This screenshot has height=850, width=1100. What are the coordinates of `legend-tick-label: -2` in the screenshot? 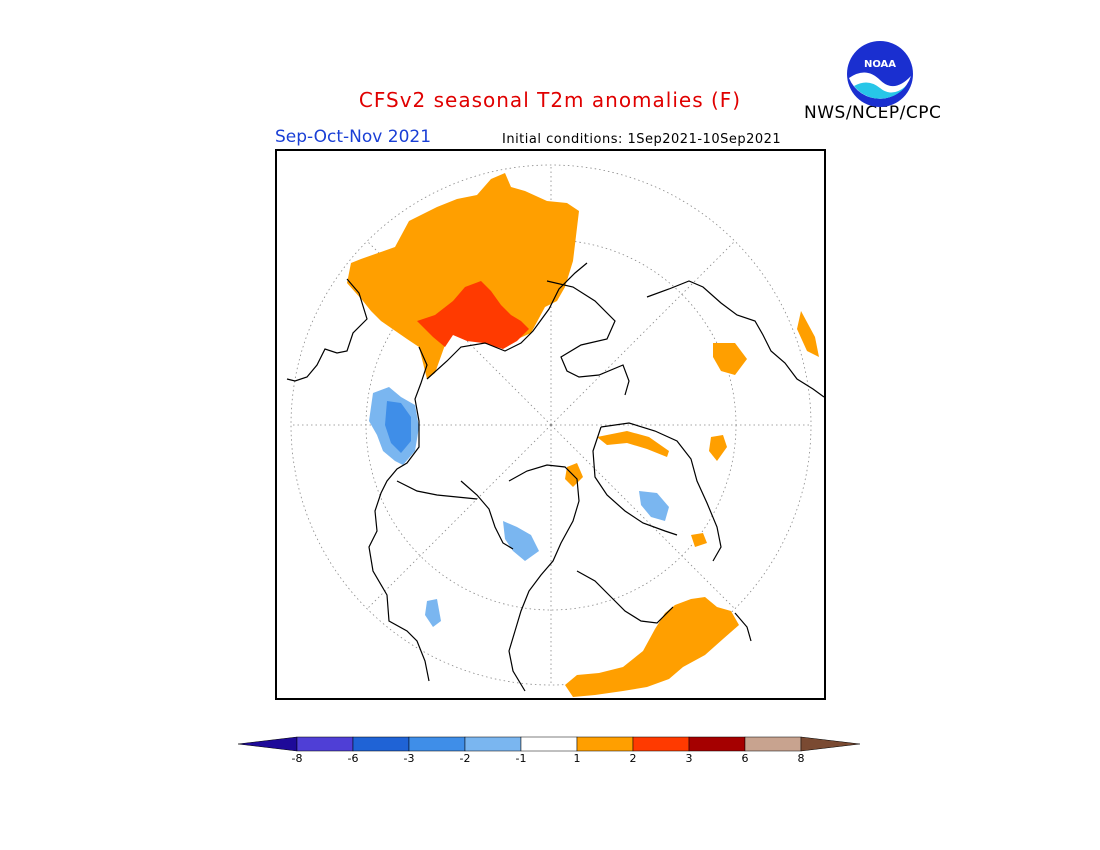 It's located at (465, 758).